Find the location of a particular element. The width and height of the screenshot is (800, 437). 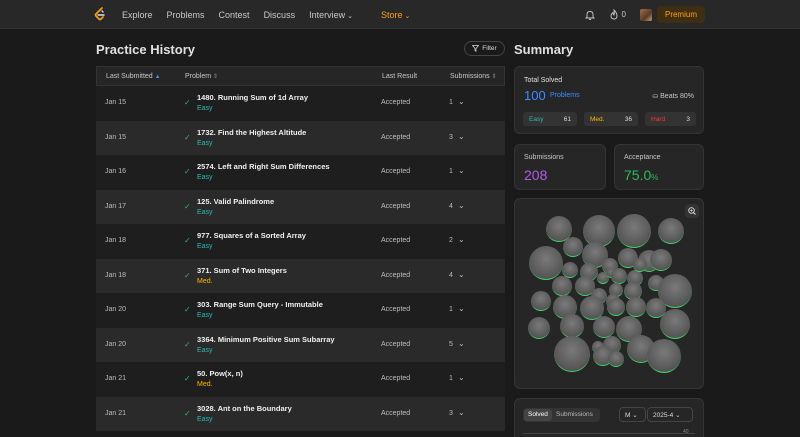

problem-title: 303. Range Sum Query - Immutable is located at coordinates (260, 304).